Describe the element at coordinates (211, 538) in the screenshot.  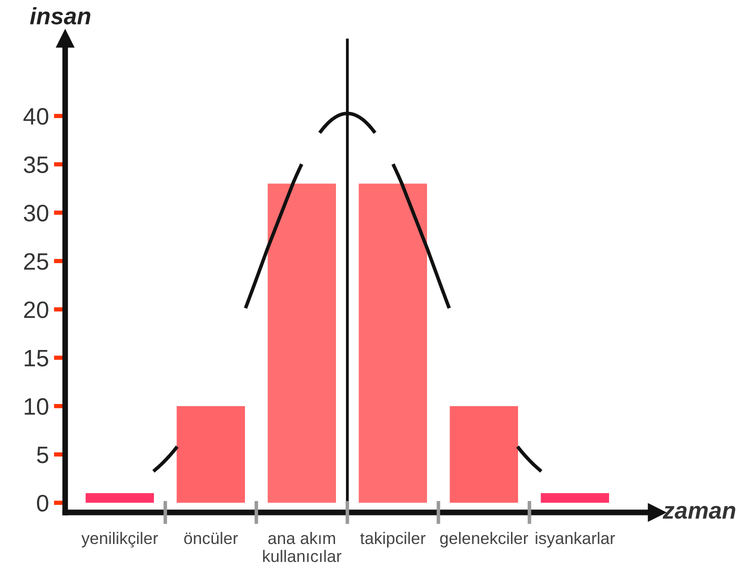
I see `x-tick-label: öncüler` at that location.